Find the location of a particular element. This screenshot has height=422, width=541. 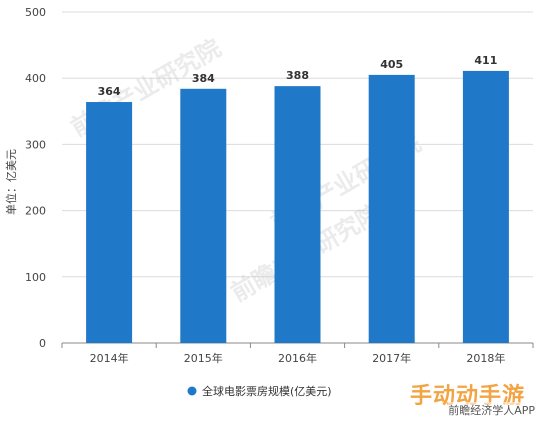

y-axis-label: 单位：亿美元 is located at coordinates (11, 182).